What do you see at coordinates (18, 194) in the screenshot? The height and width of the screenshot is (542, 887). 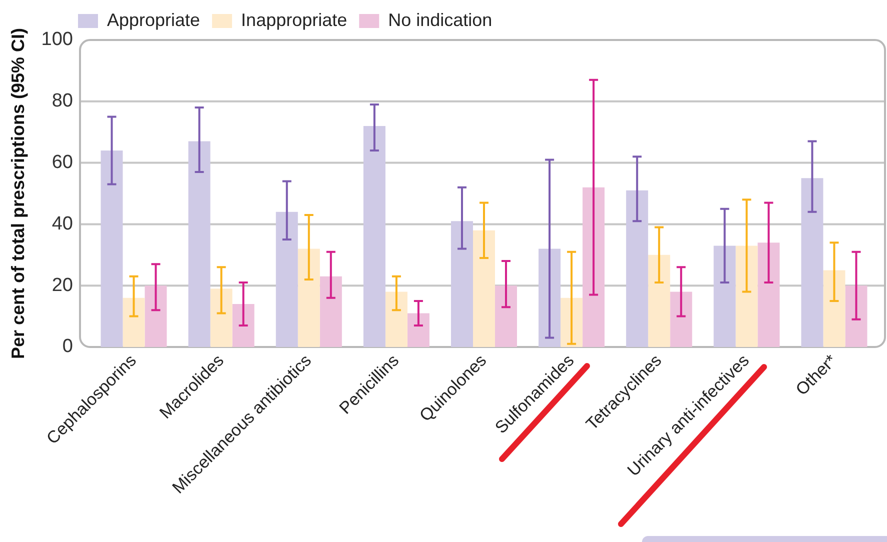 I see `y-axis-title: Per cent of total prescriptions (95% CI)` at bounding box center [18, 194].